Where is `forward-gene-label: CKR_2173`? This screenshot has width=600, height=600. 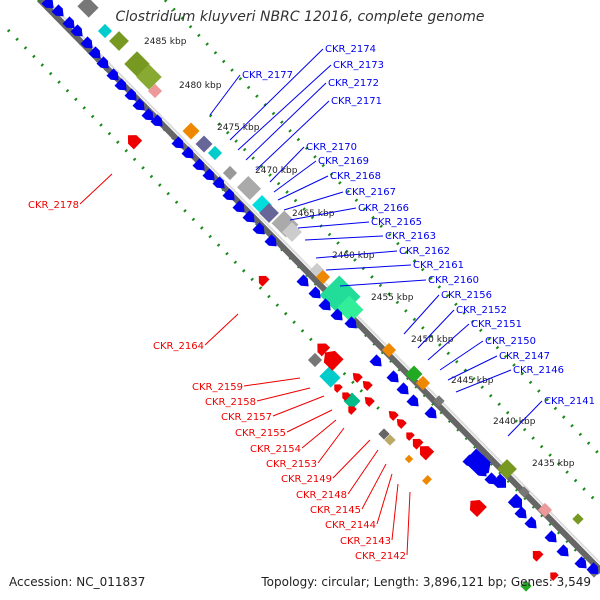
forward-gene-label: CKR_2173 is located at coordinates (358, 65).